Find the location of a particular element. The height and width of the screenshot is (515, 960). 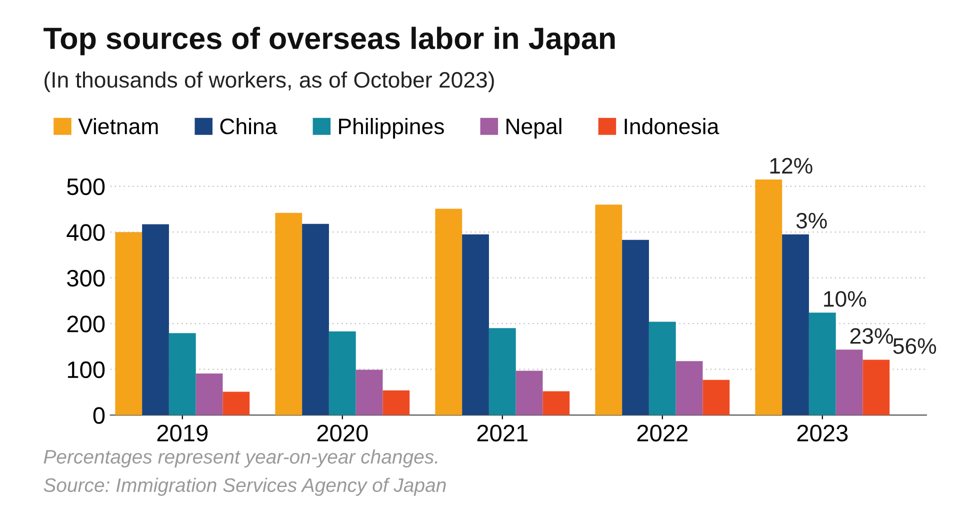

chart-subtitle: (In thousands of workers, as of October 2023) is located at coordinates (269, 81).